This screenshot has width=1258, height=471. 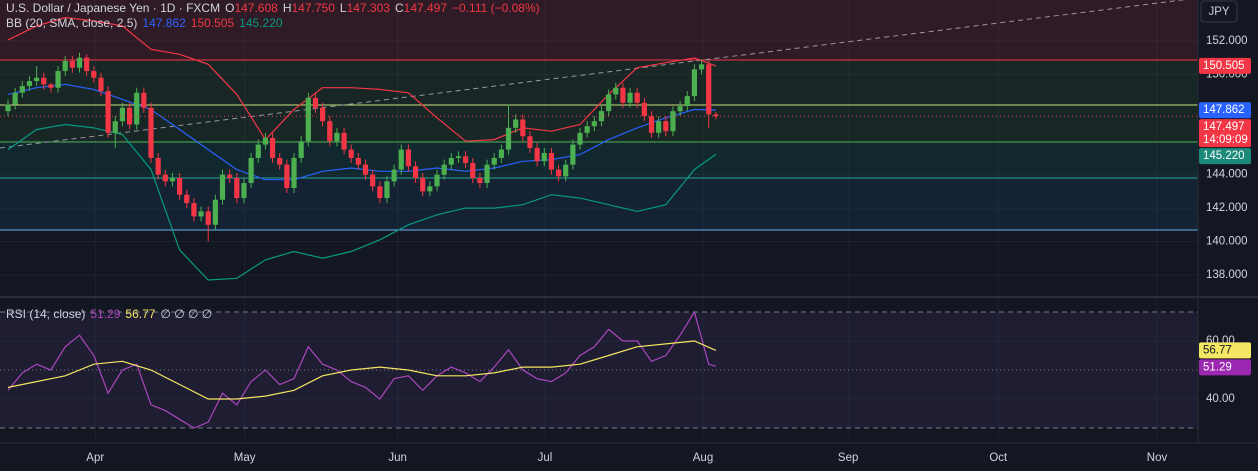 I want to click on x-tick-label: May, so click(x=245, y=458).